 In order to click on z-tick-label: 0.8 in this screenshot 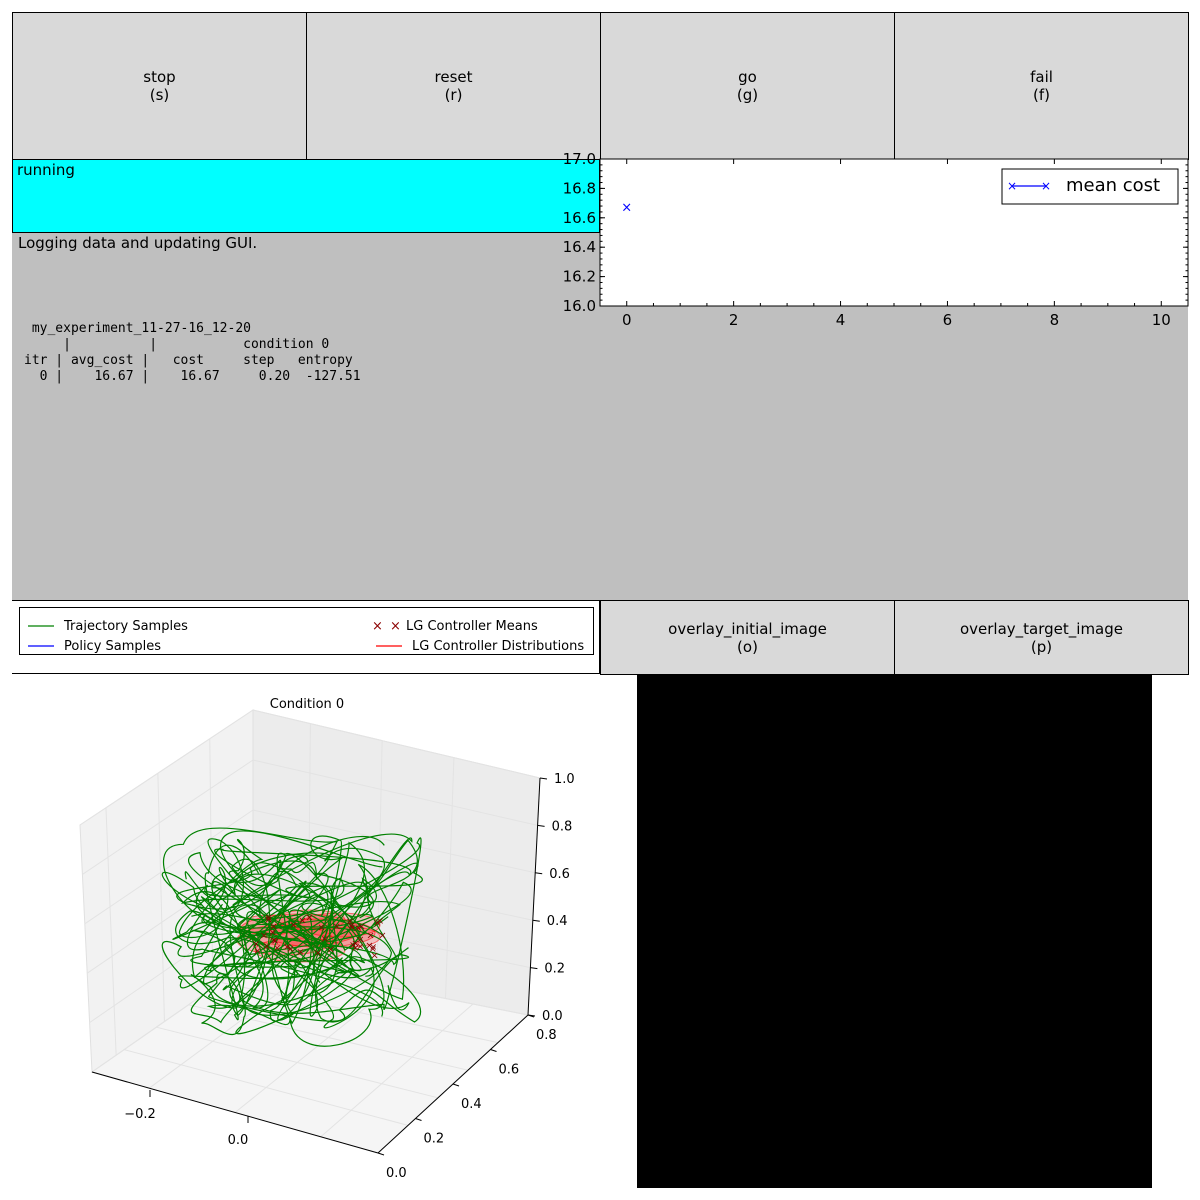, I will do `click(562, 826)`.